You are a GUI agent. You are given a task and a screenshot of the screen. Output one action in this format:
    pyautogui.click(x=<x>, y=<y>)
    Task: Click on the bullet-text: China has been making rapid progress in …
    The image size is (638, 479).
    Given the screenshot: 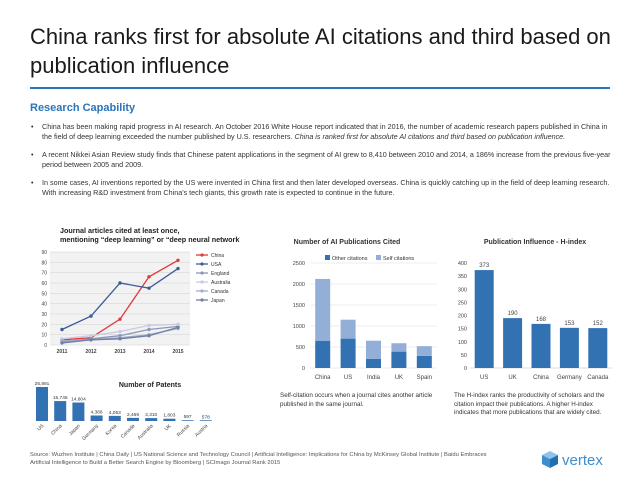 What is the action you would take?
    pyautogui.click(x=325, y=131)
    